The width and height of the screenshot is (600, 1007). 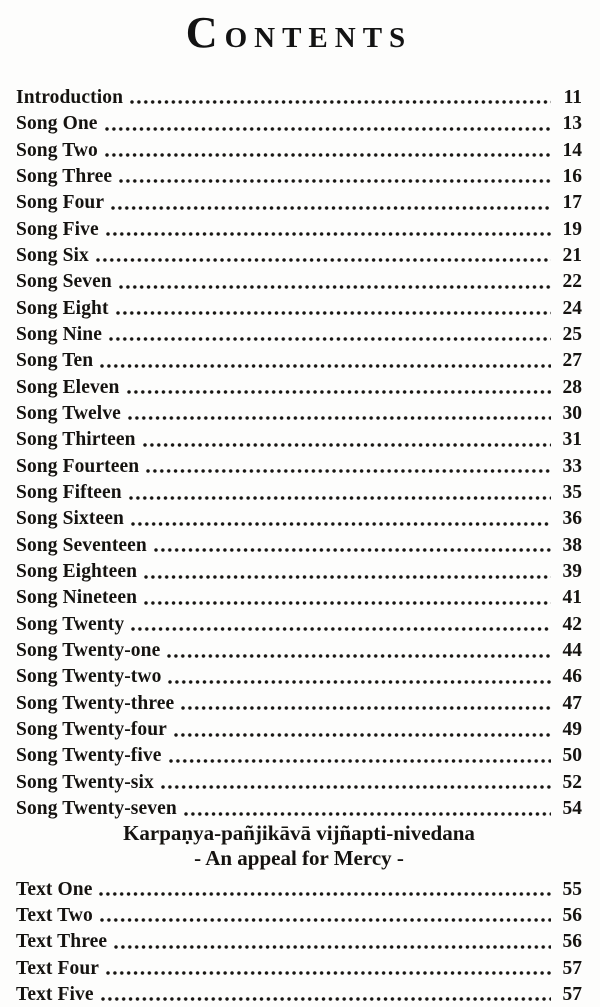 What do you see at coordinates (299, 992) in the screenshot?
I see `toc-entry: Text Five 57` at bounding box center [299, 992].